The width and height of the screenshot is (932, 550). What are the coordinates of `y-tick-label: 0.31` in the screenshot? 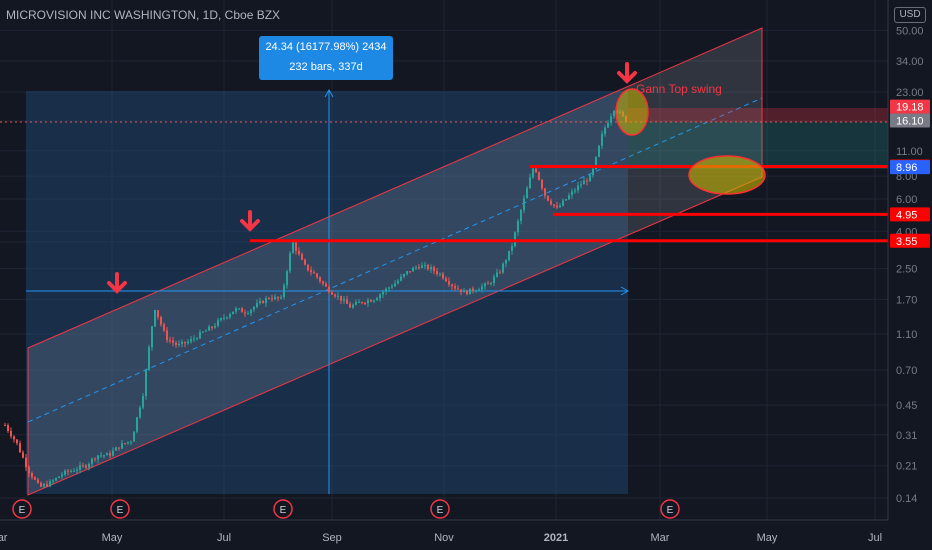 It's located at (906, 436).